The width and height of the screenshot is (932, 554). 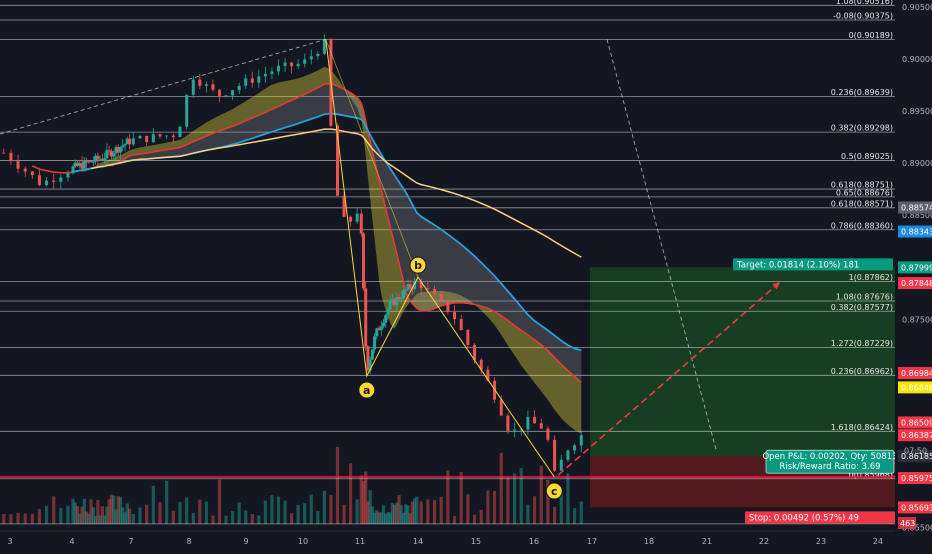 I want to click on fib-level-label: 0.618(0.88571), so click(x=862, y=203).